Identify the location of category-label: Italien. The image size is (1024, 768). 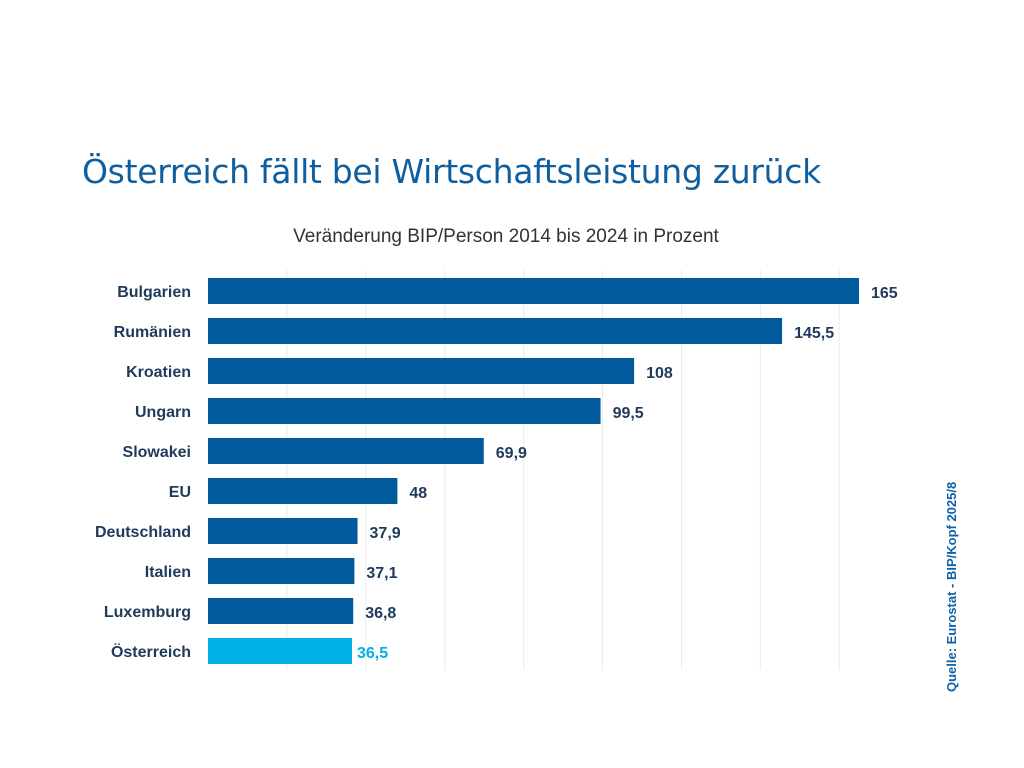
(168, 572).